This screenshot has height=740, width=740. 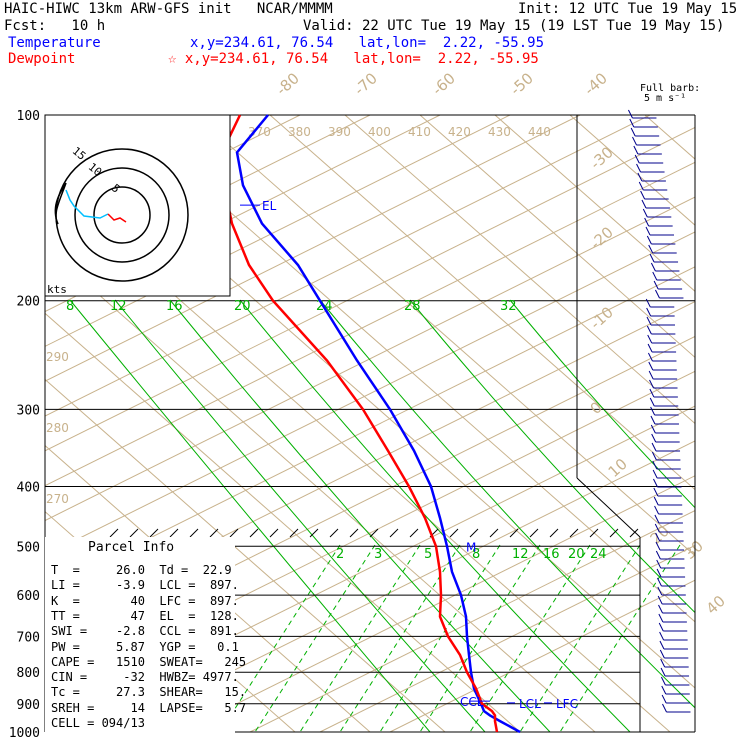 What do you see at coordinates (366, 84) in the screenshot?
I see `isotherm-label: -70` at bounding box center [366, 84].